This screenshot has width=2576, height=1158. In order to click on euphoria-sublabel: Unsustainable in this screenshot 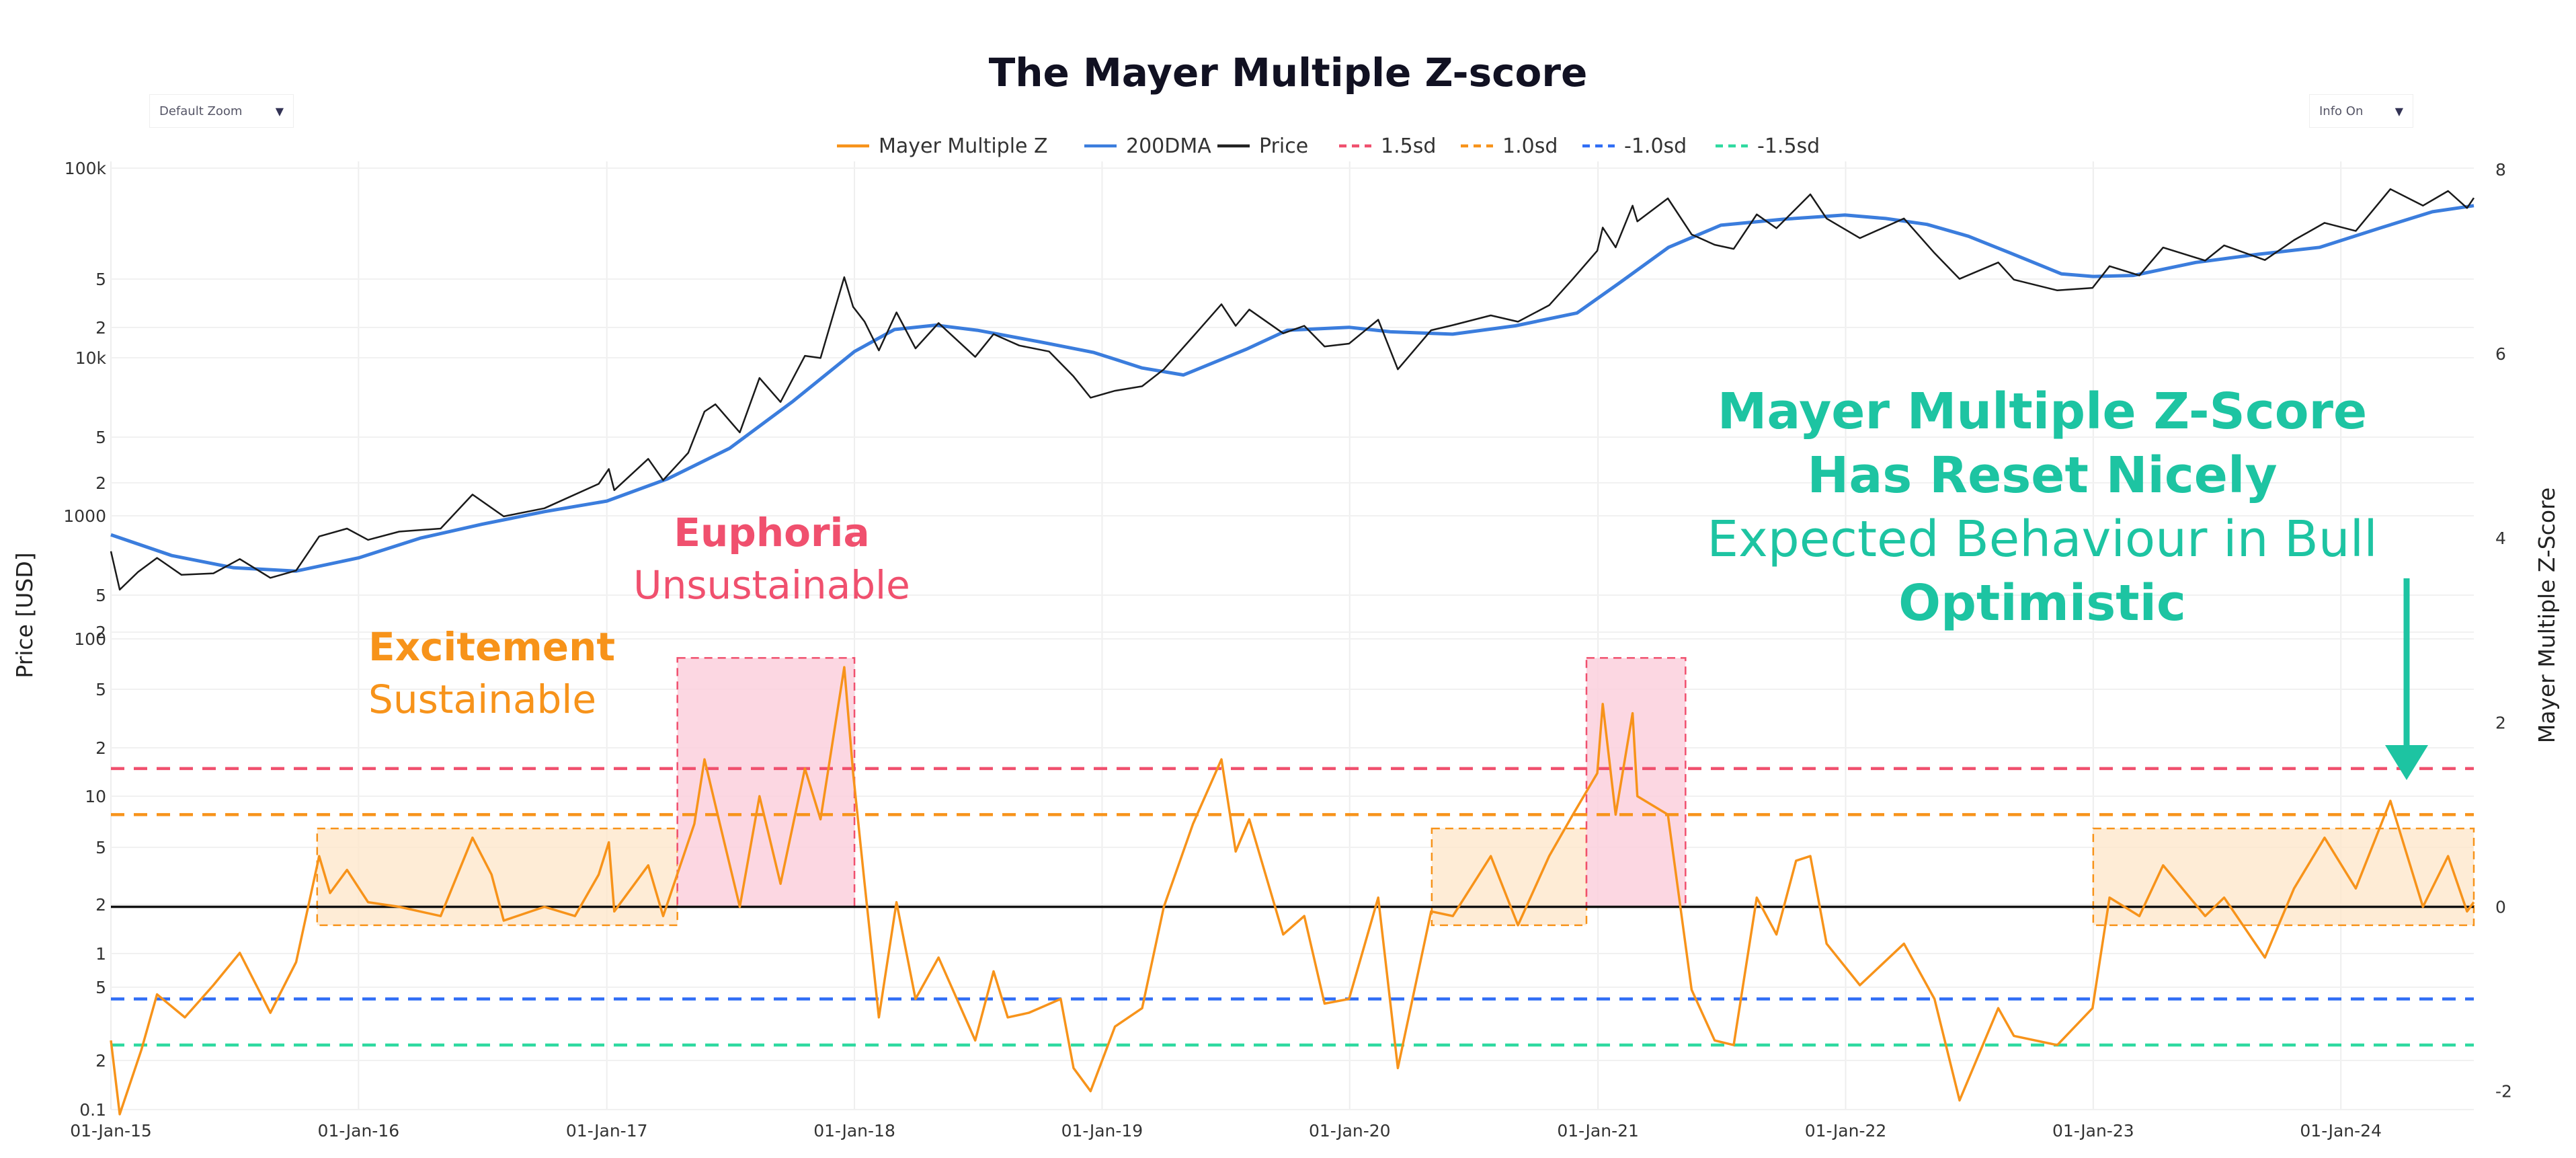, I will do `click(771, 585)`.